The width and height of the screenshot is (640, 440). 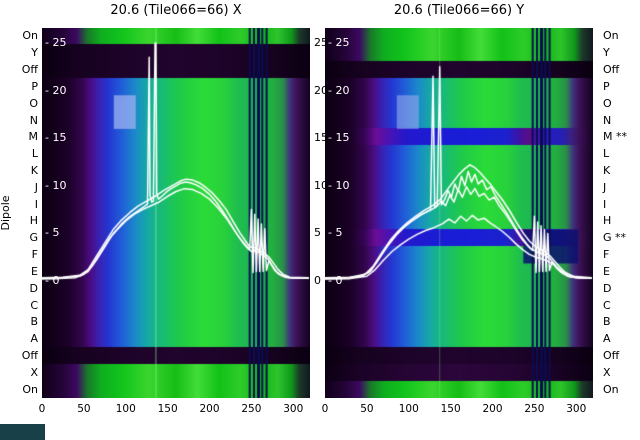 I want to click on dipole-label-left: B, so click(x=34, y=322).